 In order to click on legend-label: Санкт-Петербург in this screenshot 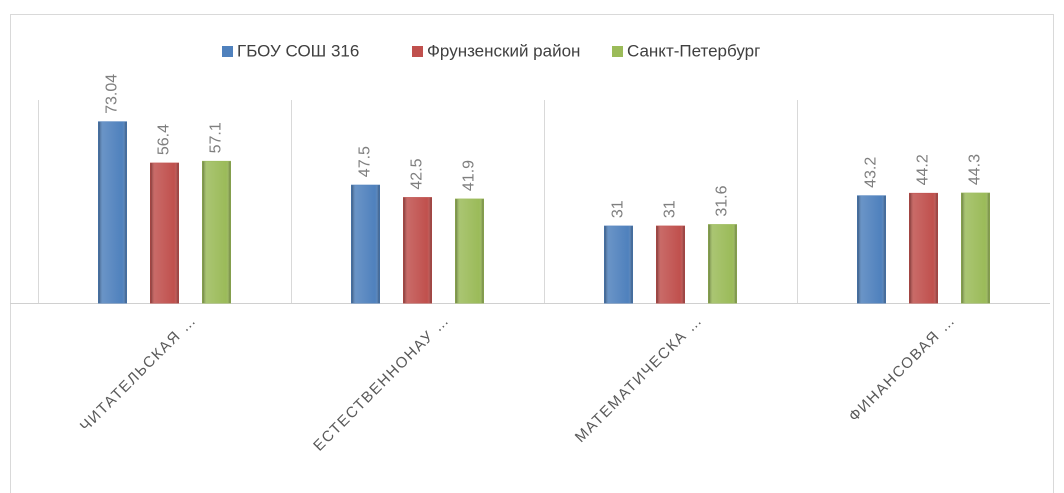, I will do `click(693, 50)`.